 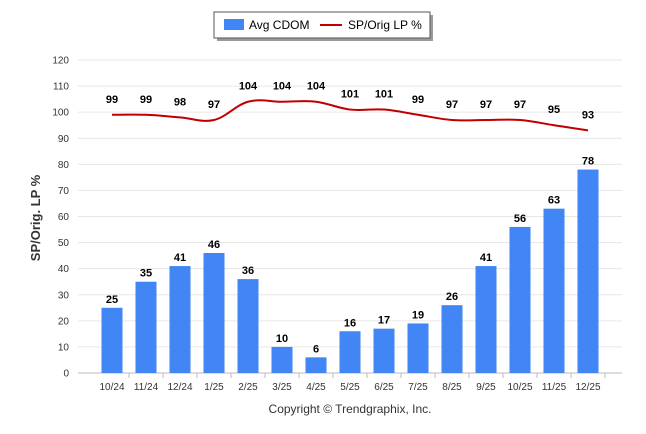 What do you see at coordinates (282, 339) in the screenshot?
I see `bar-data-label: 10` at bounding box center [282, 339].